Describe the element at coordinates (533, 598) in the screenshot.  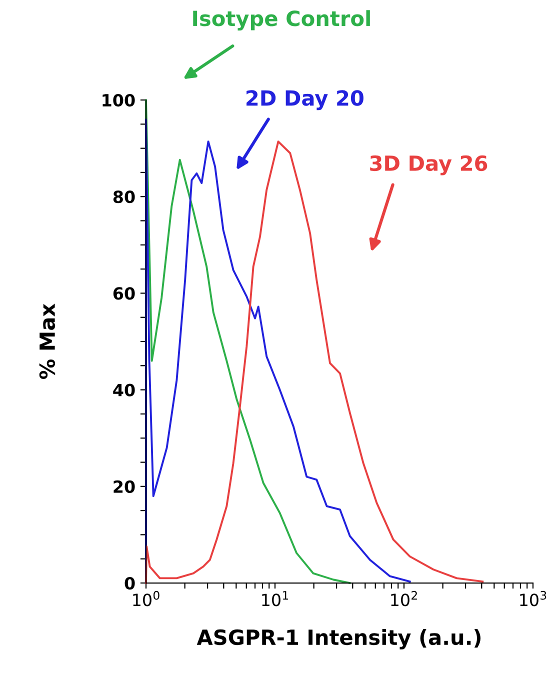
I see `x-tick-label: 10$^{3}$` at that location.